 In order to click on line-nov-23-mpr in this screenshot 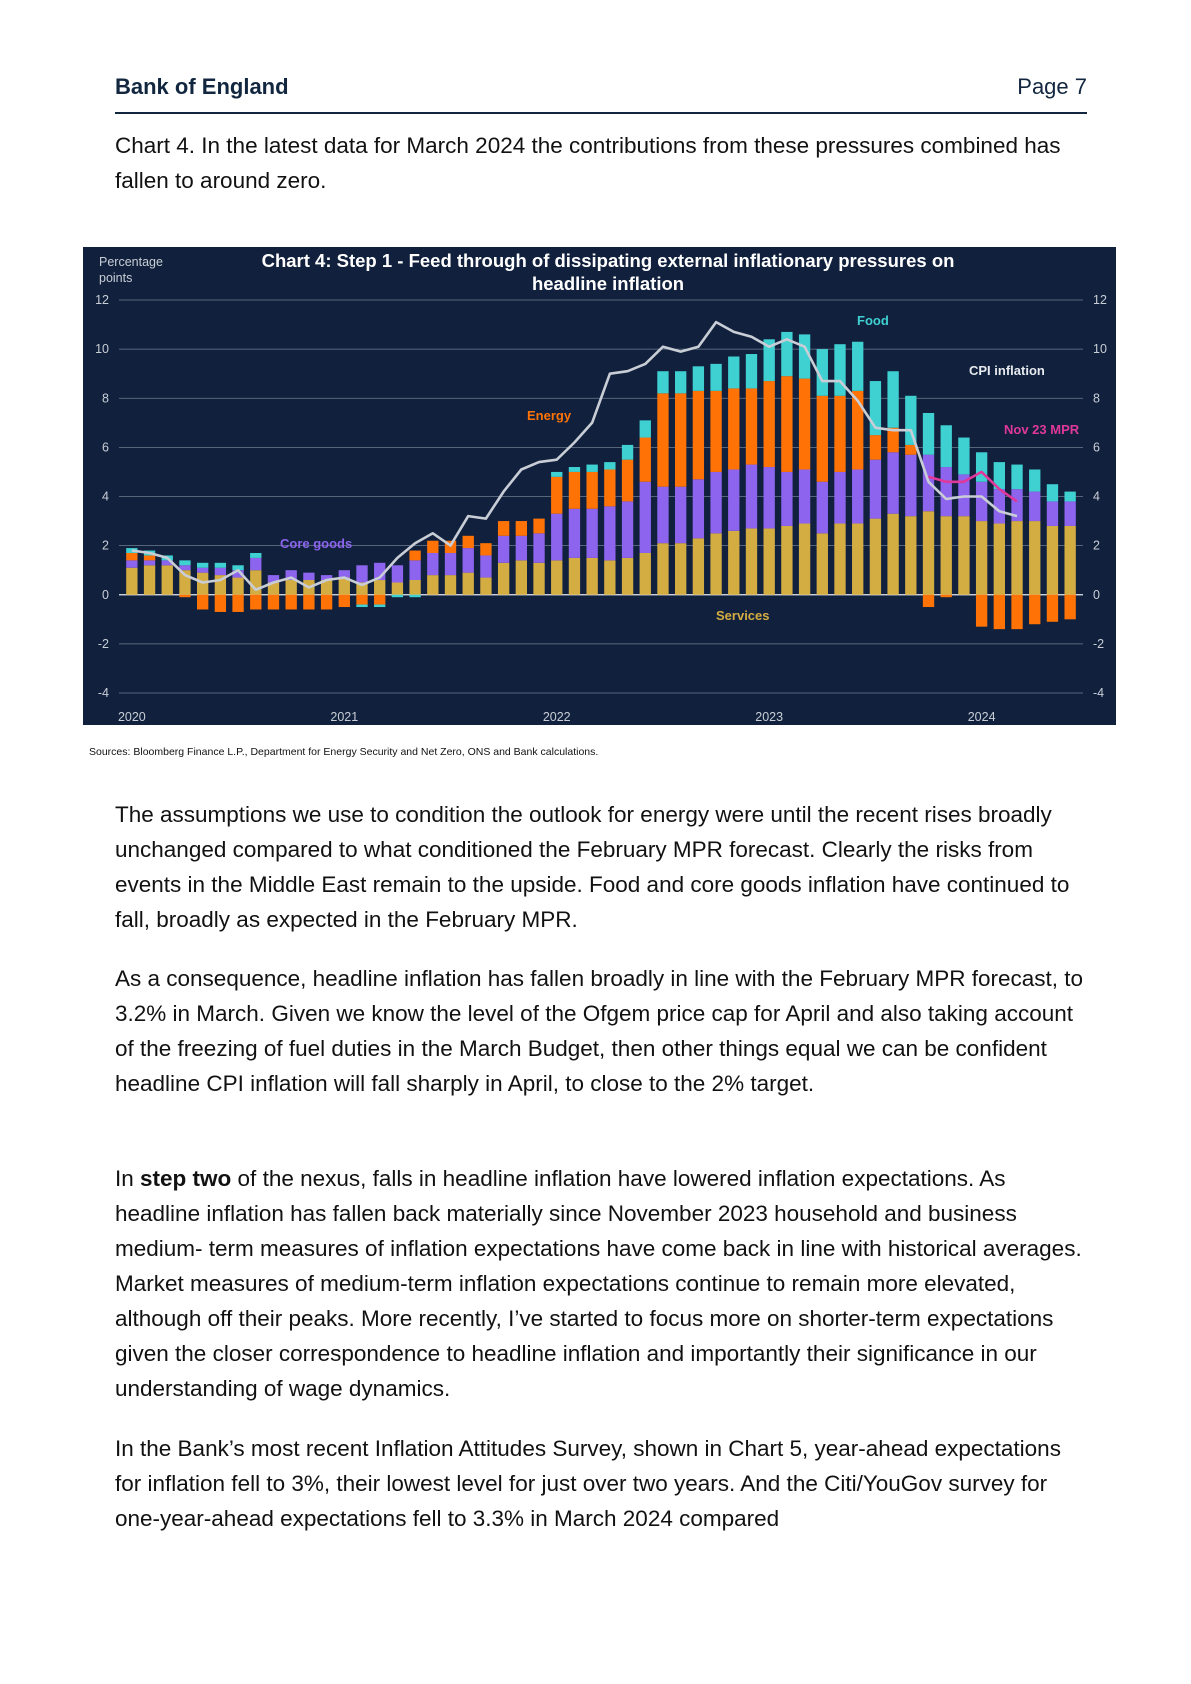, I will do `click(973, 486)`.